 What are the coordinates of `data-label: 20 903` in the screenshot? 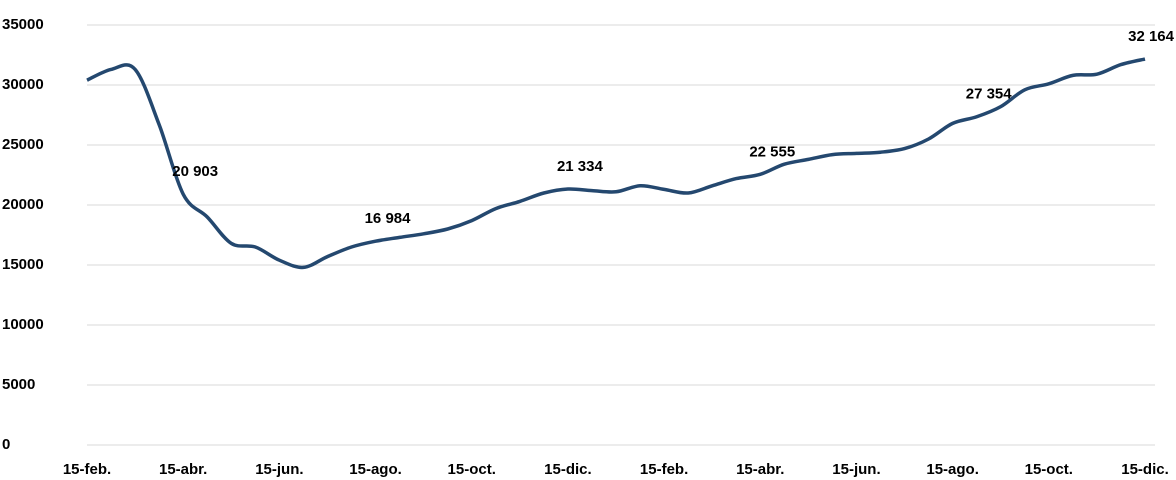 It's located at (195, 171).